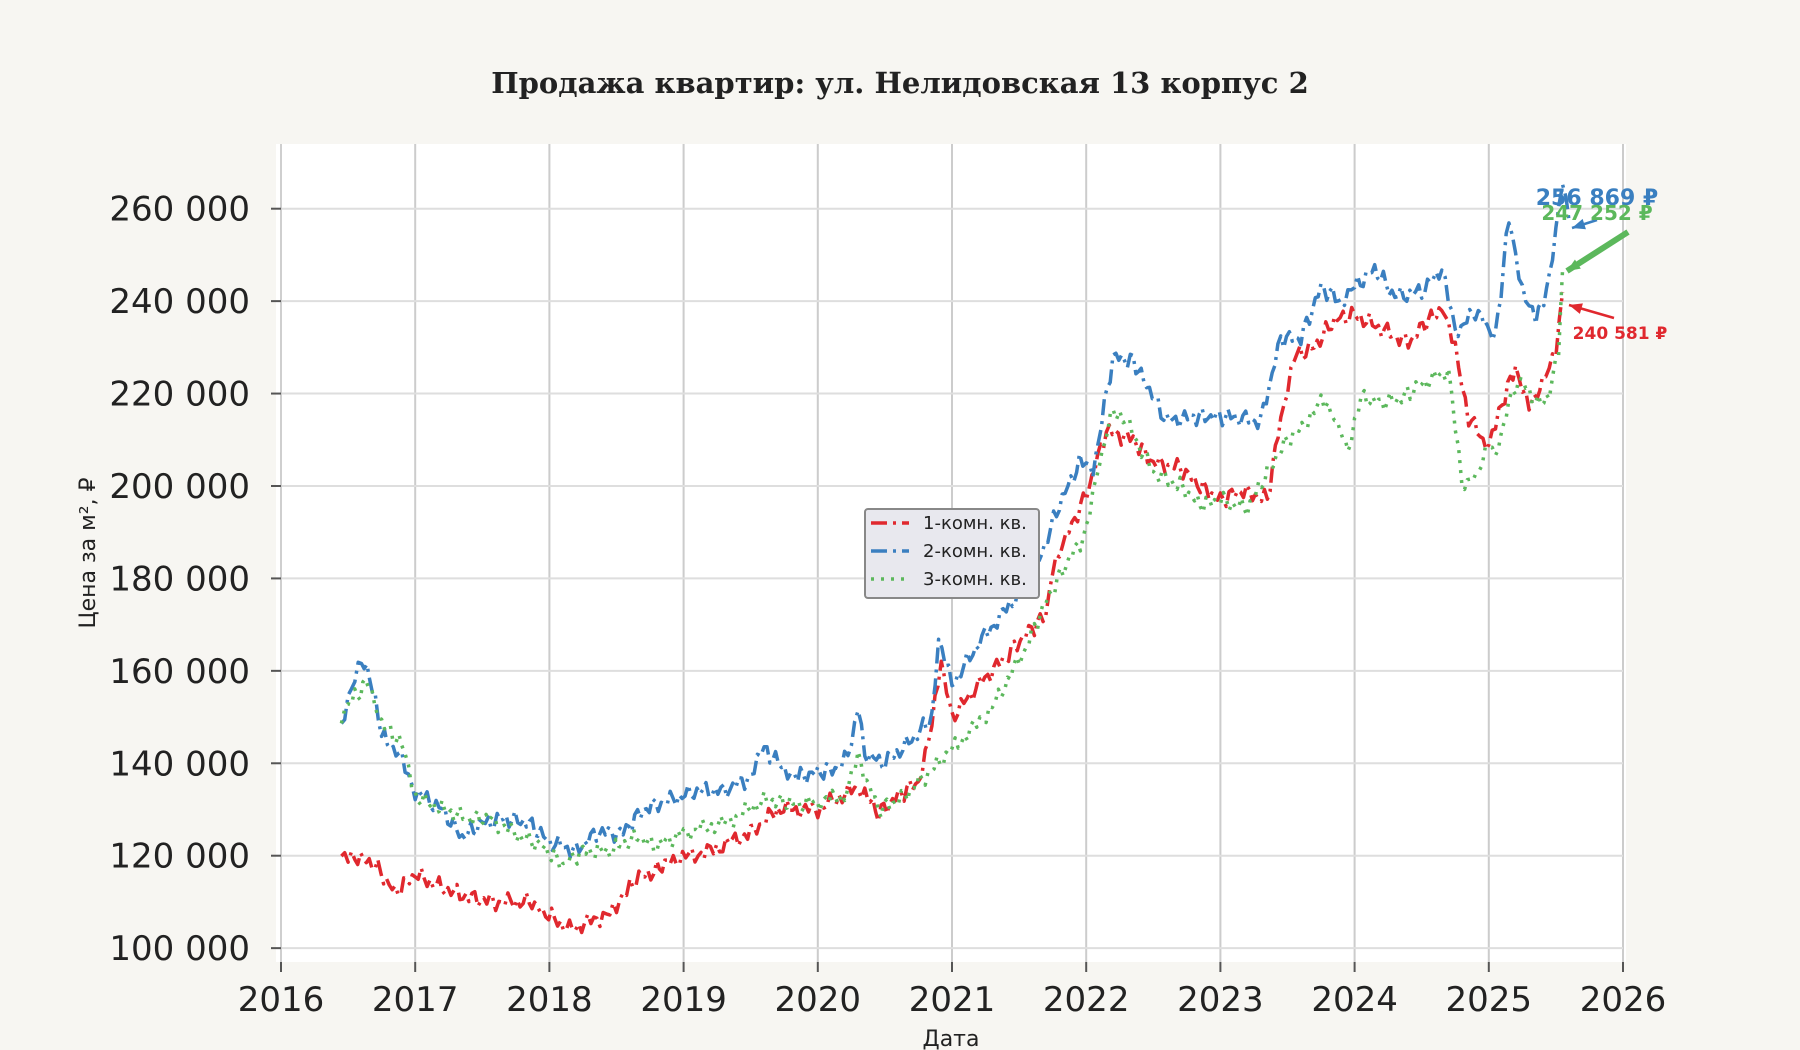 The width and height of the screenshot is (1800, 1050). What do you see at coordinates (975, 579) in the screenshot?
I see `legend-label: 3-комн. кв.` at bounding box center [975, 579].